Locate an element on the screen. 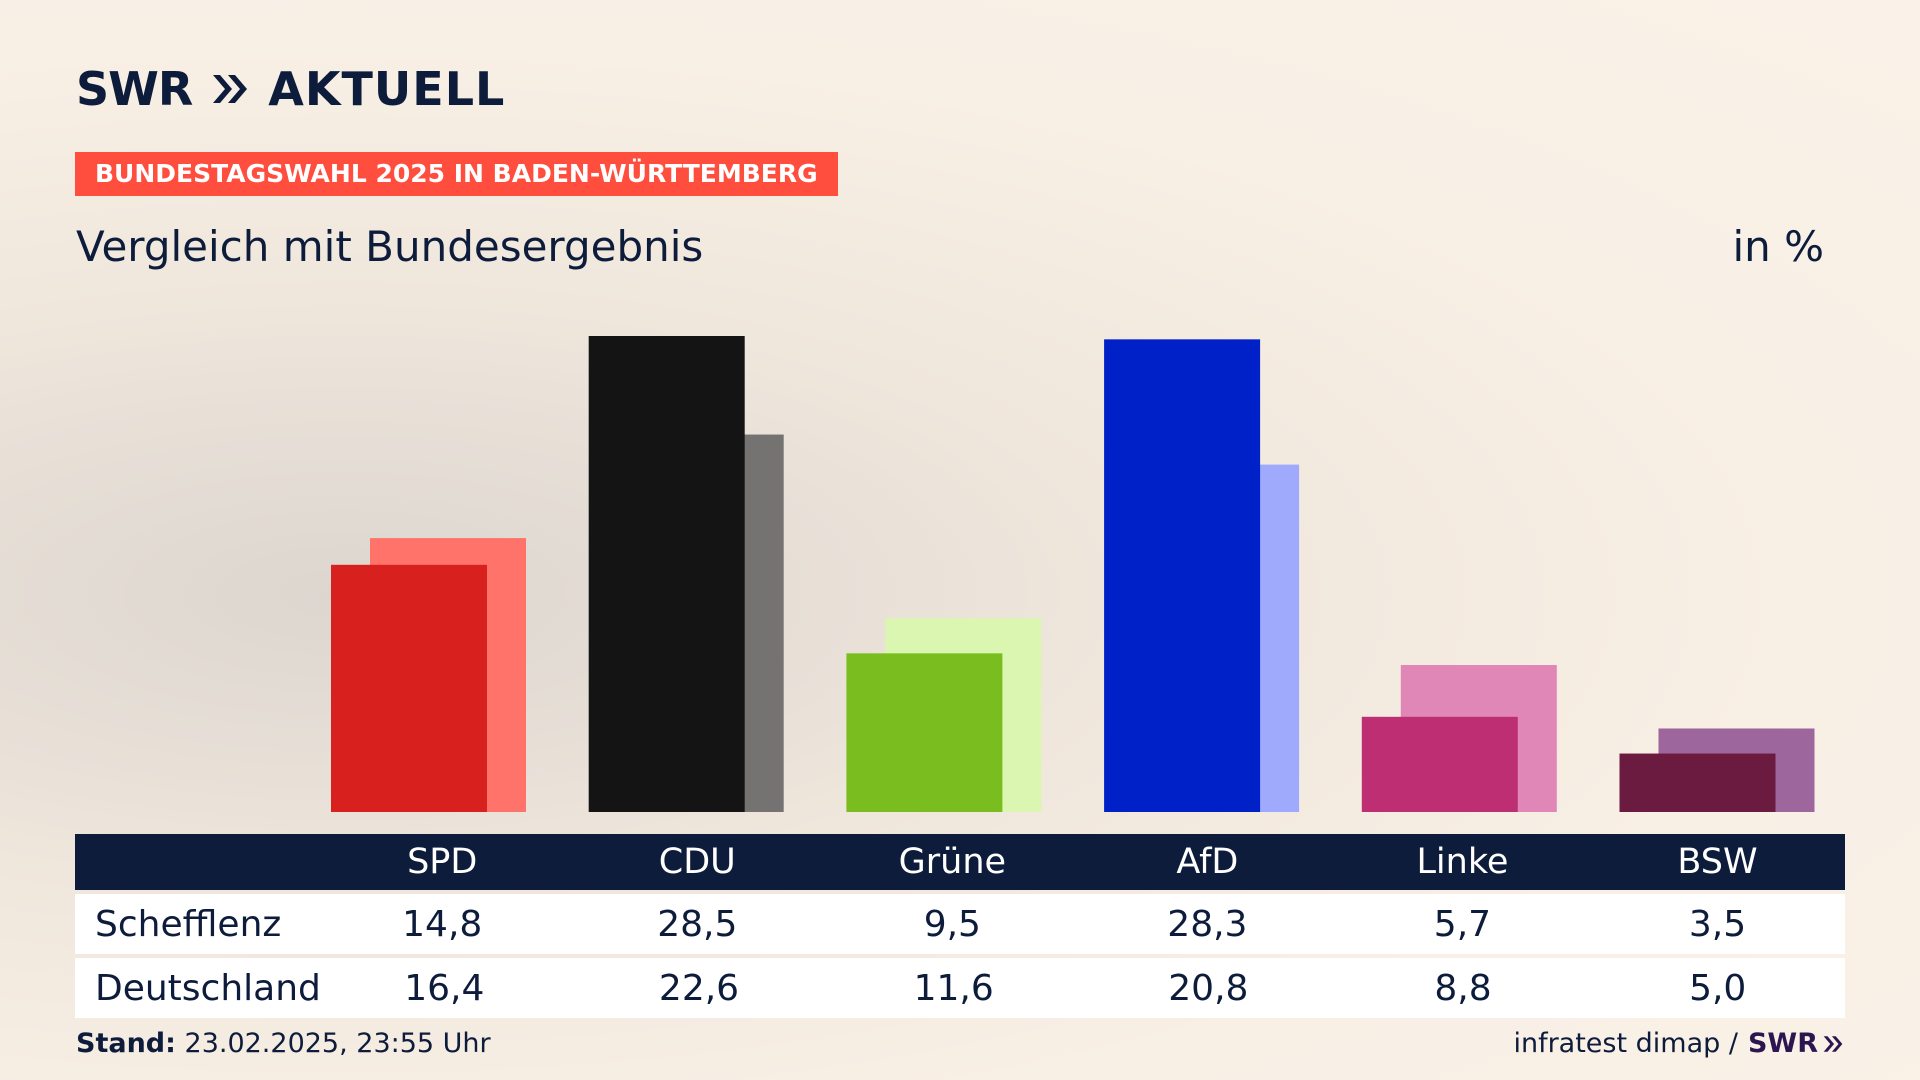  bar-local-bsw is located at coordinates (1697, 782).